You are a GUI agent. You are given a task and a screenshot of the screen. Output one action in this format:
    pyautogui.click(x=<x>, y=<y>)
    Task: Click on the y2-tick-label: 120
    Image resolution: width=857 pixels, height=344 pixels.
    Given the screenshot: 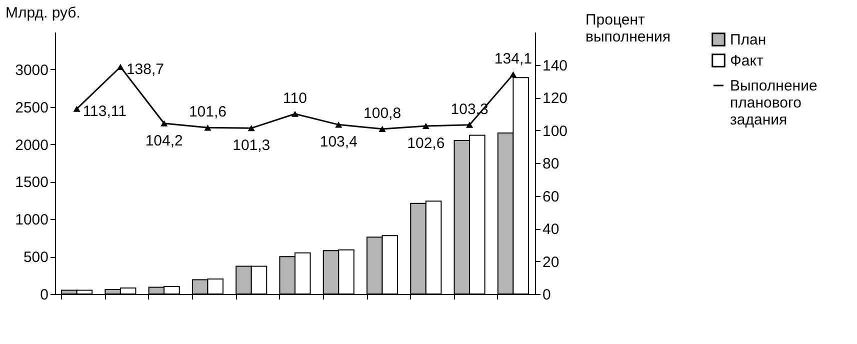 What is the action you would take?
    pyautogui.click(x=555, y=98)
    